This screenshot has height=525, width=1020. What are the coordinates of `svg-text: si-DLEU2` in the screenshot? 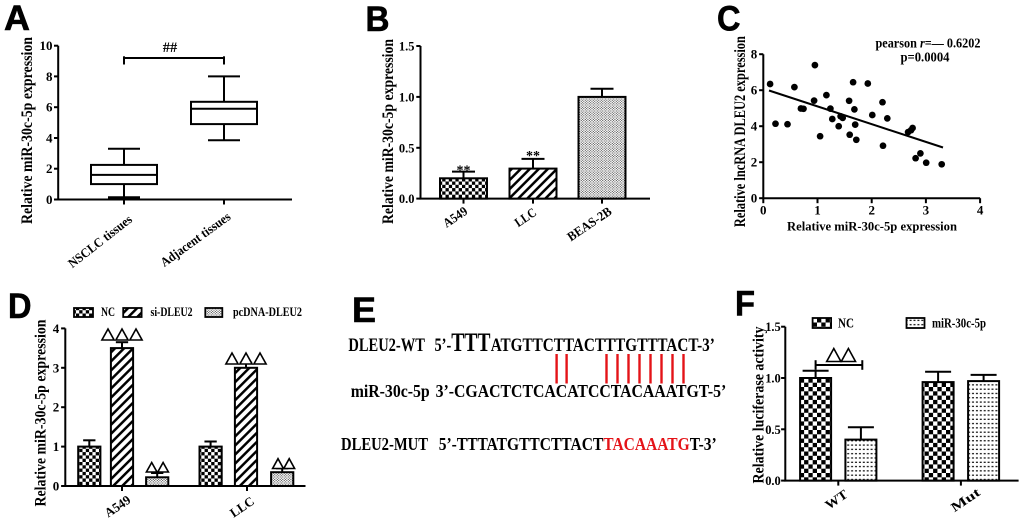 It's located at (172, 311).